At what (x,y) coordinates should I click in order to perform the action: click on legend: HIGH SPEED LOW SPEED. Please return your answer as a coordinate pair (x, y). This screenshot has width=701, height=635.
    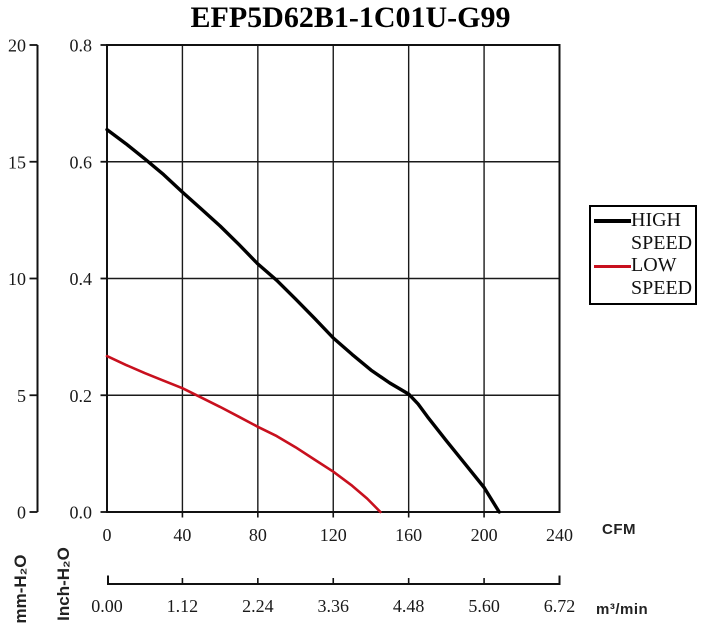
    Looking at the image, I should click on (643, 255).